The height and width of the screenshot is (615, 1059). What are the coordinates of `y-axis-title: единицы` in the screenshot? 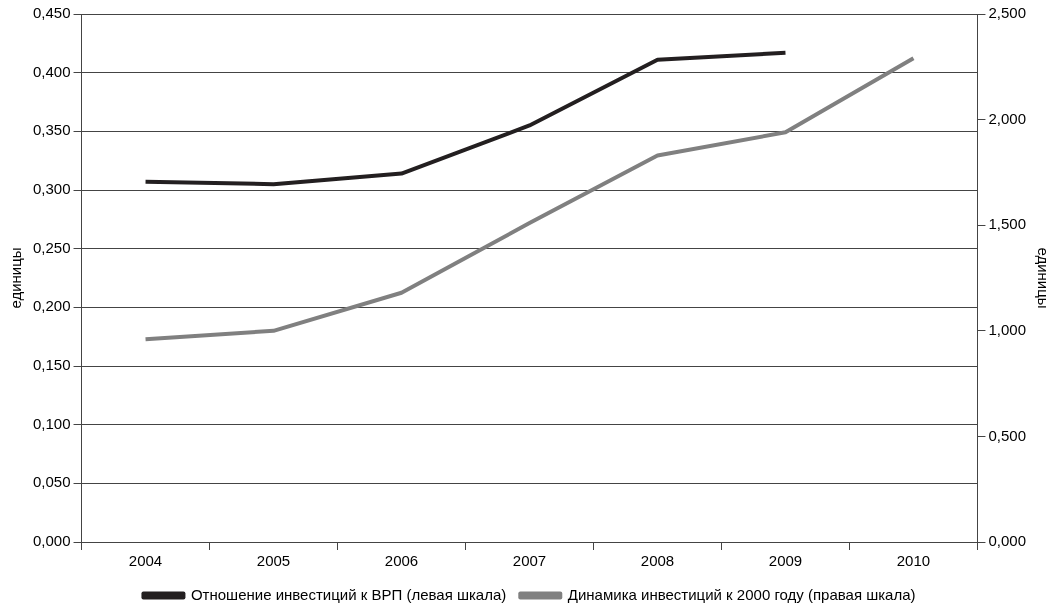 It's located at (16, 278).